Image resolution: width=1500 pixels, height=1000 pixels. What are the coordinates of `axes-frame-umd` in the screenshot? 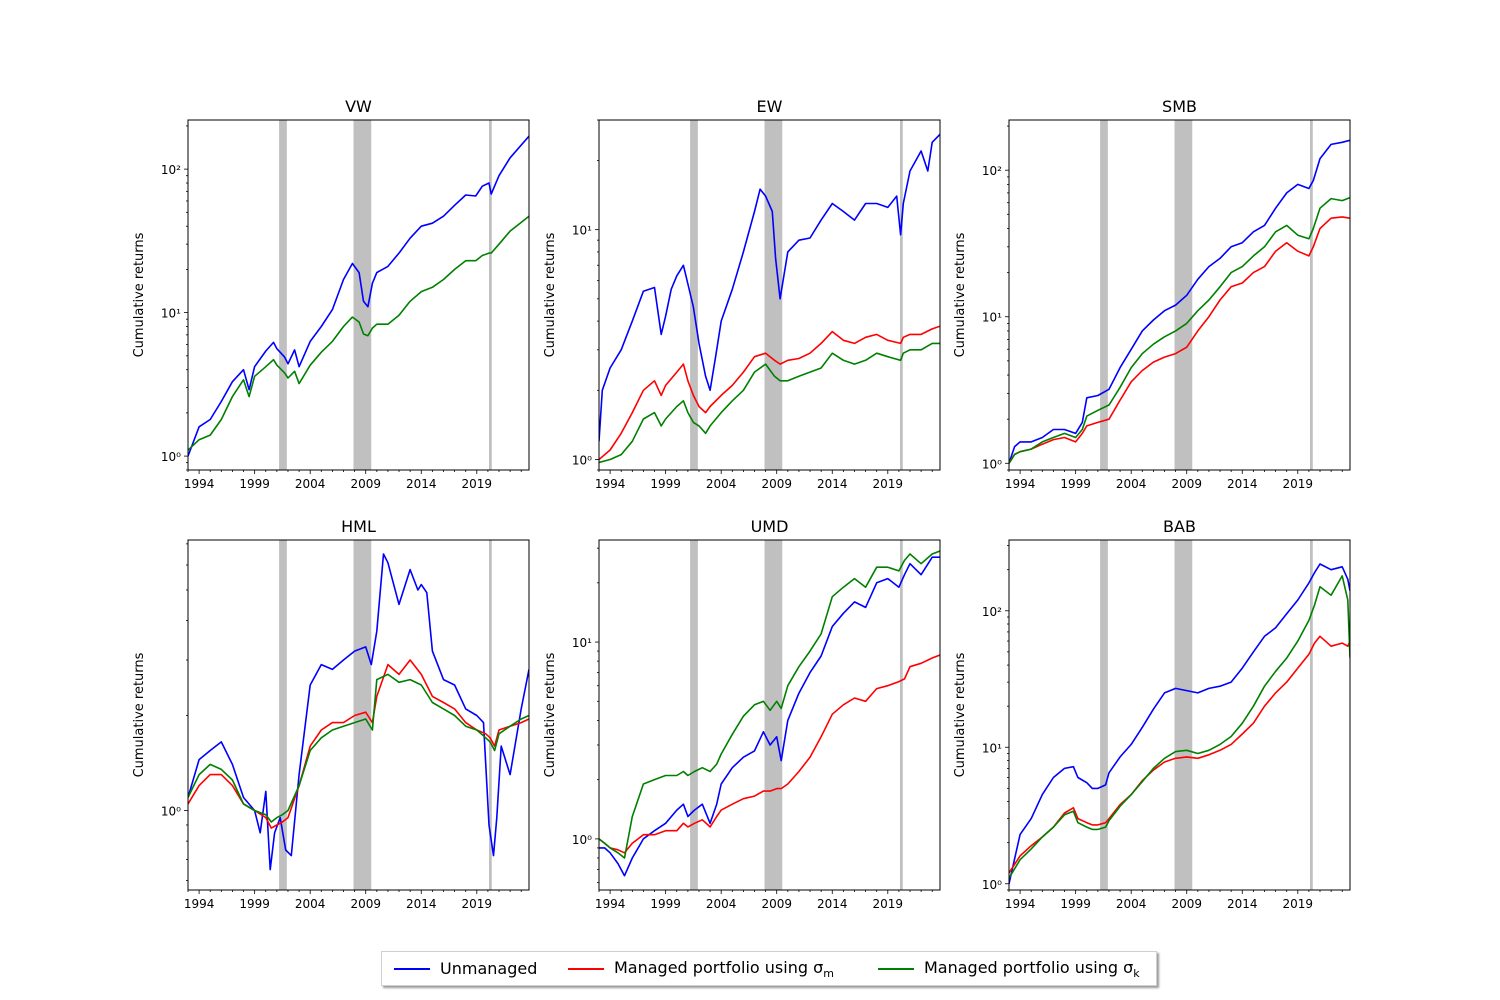 It's located at (769, 715).